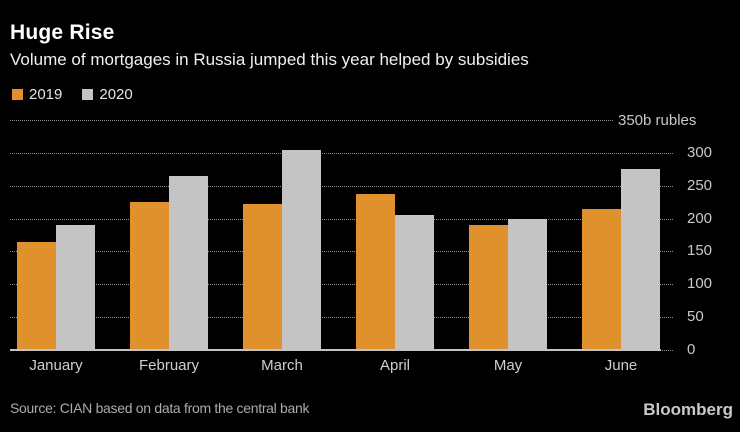 This screenshot has height=432, width=740. I want to click on bar-2019-april, so click(375, 272).